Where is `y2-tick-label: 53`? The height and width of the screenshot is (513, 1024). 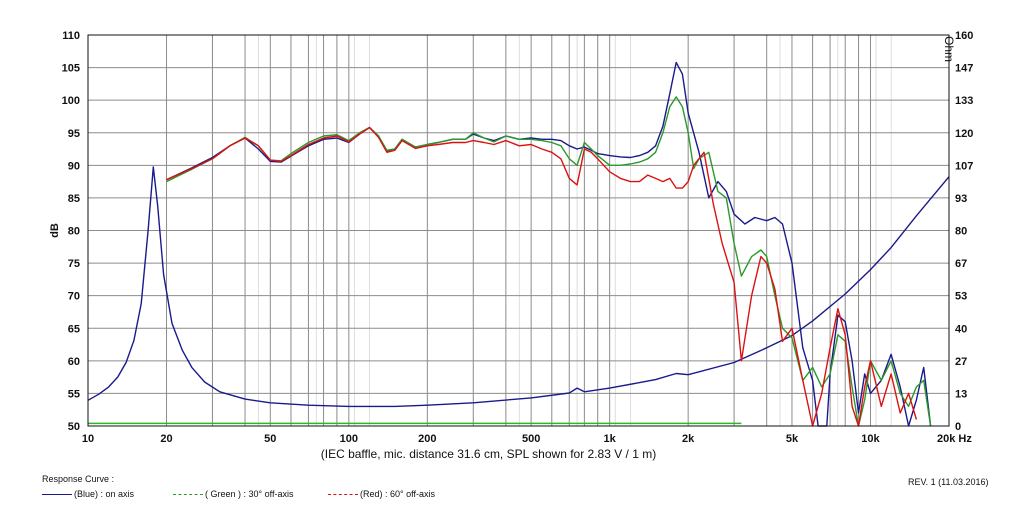
y2-tick-label: 53 is located at coordinates (961, 297).